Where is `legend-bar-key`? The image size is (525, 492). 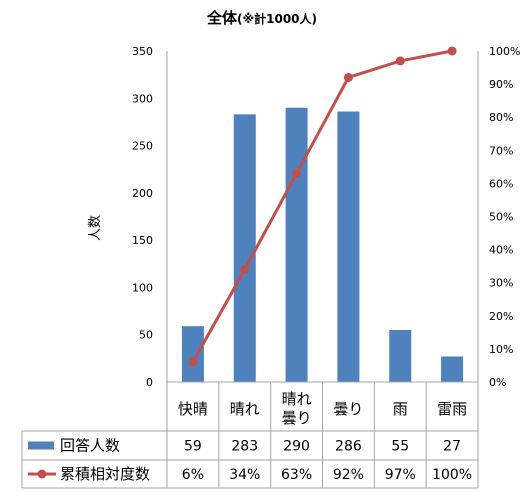
legend-bar-key is located at coordinates (41, 445).